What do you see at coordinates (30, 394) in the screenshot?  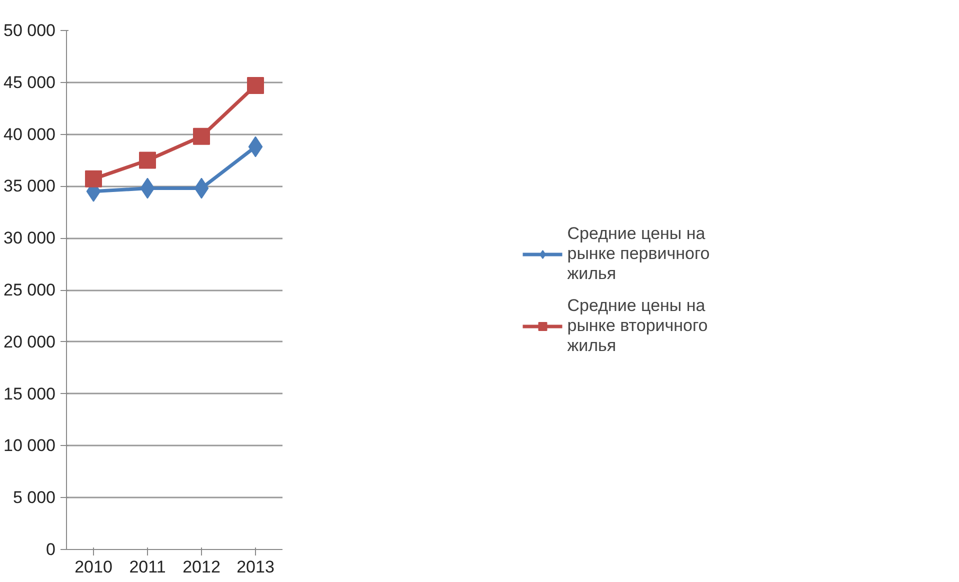 I see `y-tick-label: 15 000` at bounding box center [30, 394].